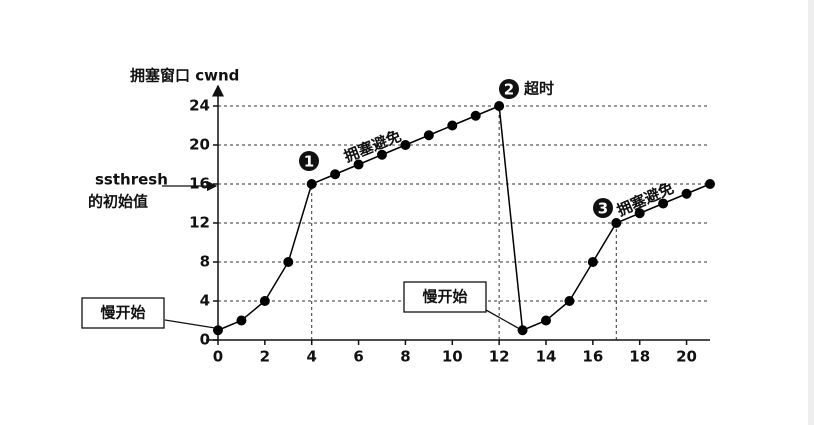  Describe the element at coordinates (118, 202) in the screenshot. I see `ssthresh-label: 的初始值` at that location.